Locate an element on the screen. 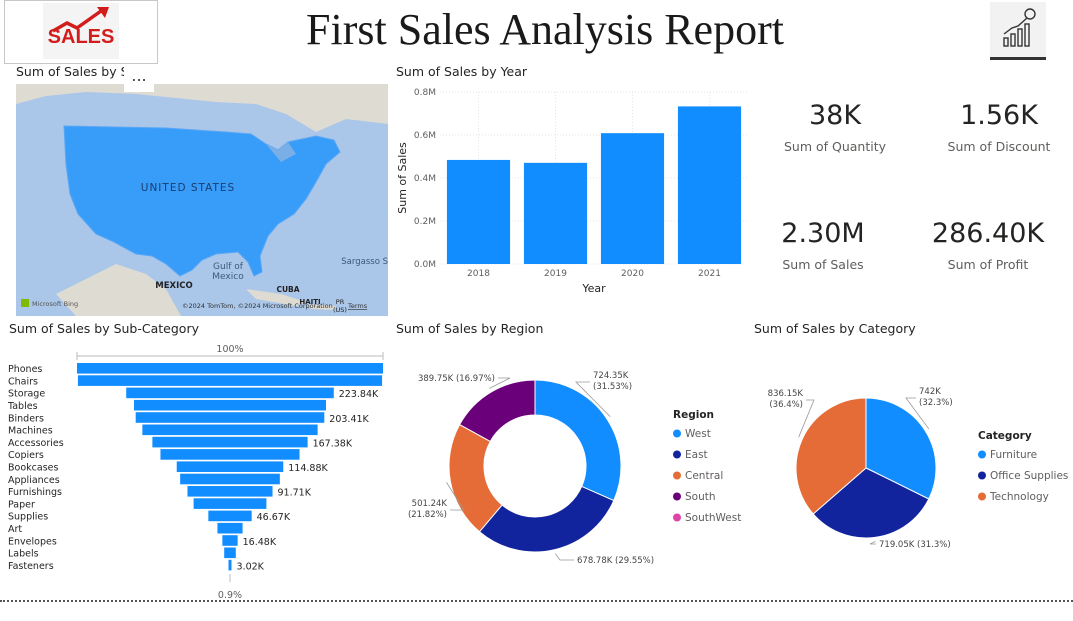  region-data-label: 501.24K (21.82%) is located at coordinates (427, 509).